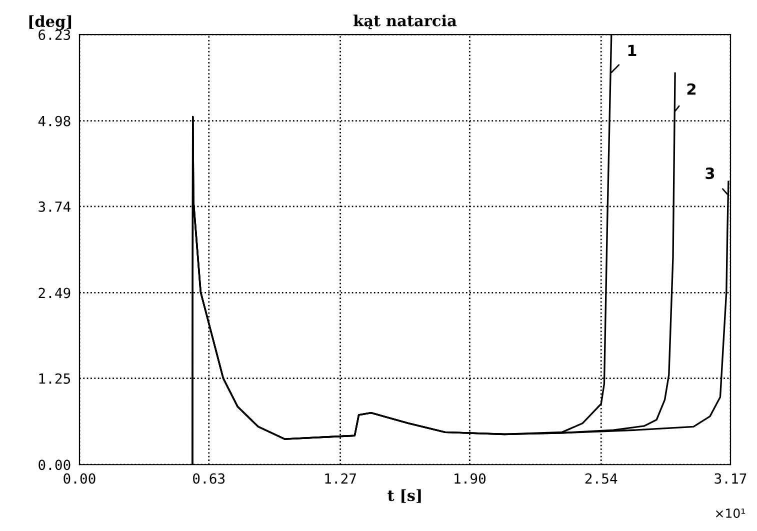  What do you see at coordinates (54, 206) in the screenshot?
I see `y-tick-label: 3.74` at bounding box center [54, 206].